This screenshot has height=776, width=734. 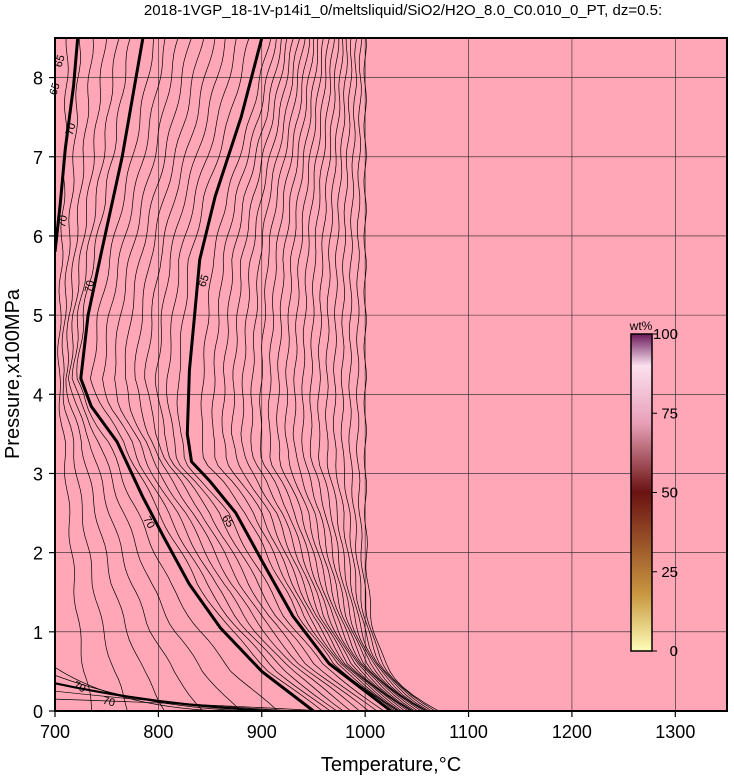 What do you see at coordinates (55, 732) in the screenshot?
I see `x-tick-label: 700` at bounding box center [55, 732].